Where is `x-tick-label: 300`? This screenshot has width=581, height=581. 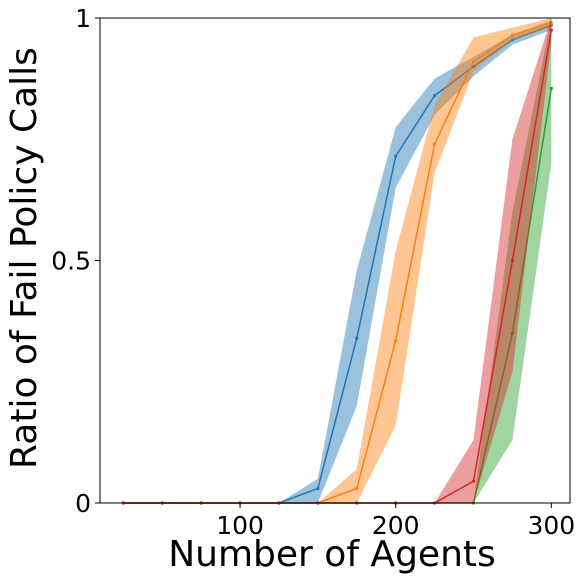
x-tick-label: 300 is located at coordinates (551, 525).